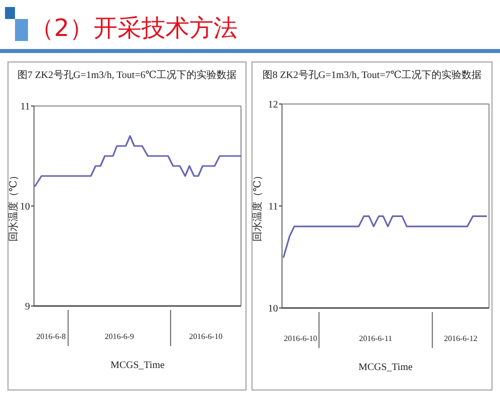 This screenshot has height=400, width=500. I want to click on x-tick-label: 2016-6-11, so click(375, 338).